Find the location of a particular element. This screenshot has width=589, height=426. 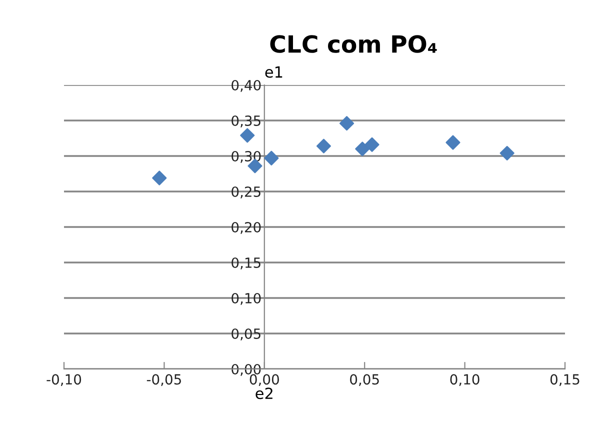

x-axis-title: e2 is located at coordinates (264, 394).